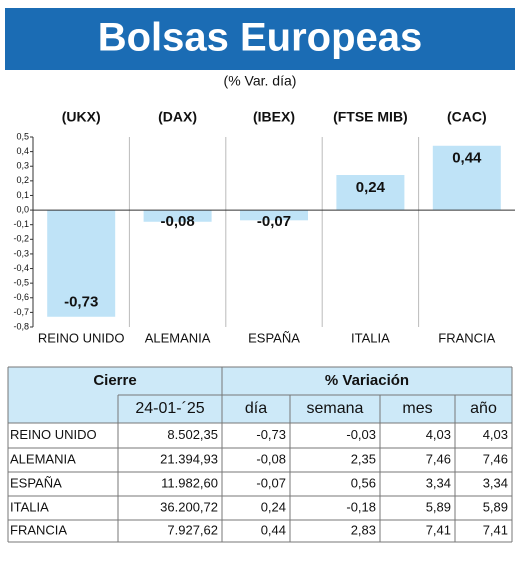  Describe the element at coordinates (371, 187) in the screenshot. I see `data-label: 0,24` at that location.